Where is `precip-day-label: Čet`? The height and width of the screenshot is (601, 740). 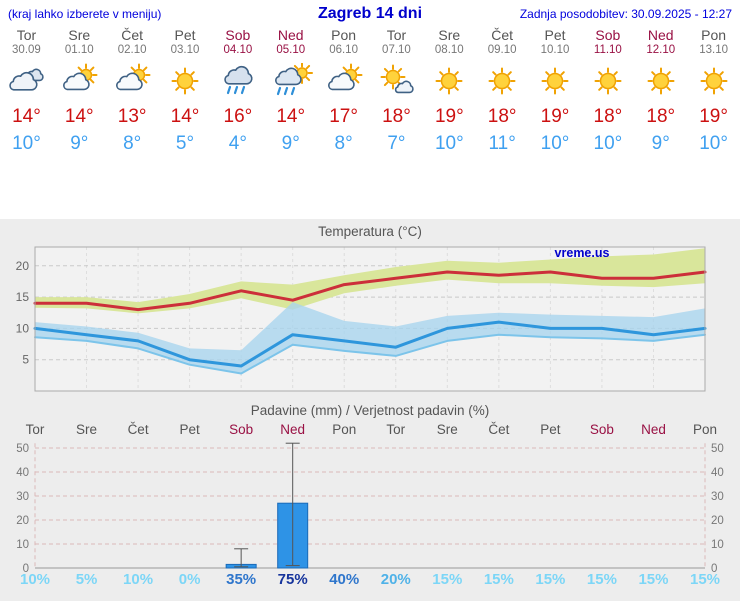
precip-day-label: Čet is located at coordinates (138, 429).